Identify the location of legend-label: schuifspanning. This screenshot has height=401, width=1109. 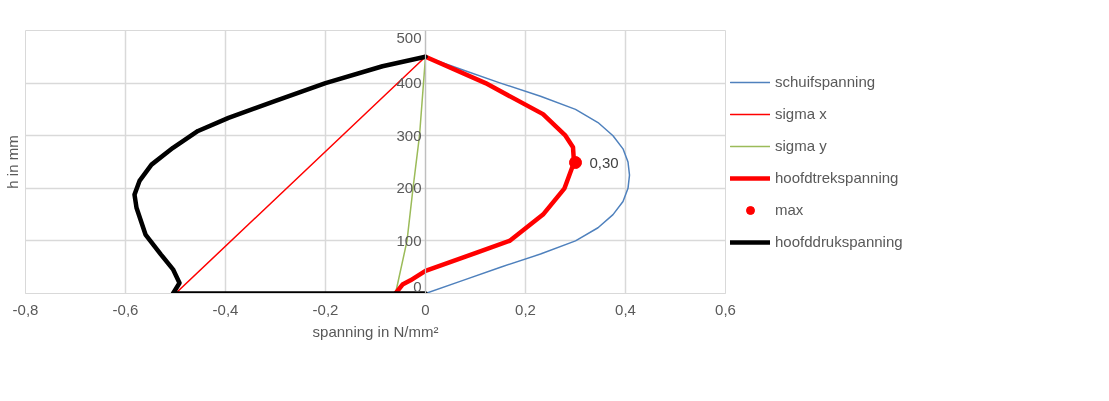
(825, 81).